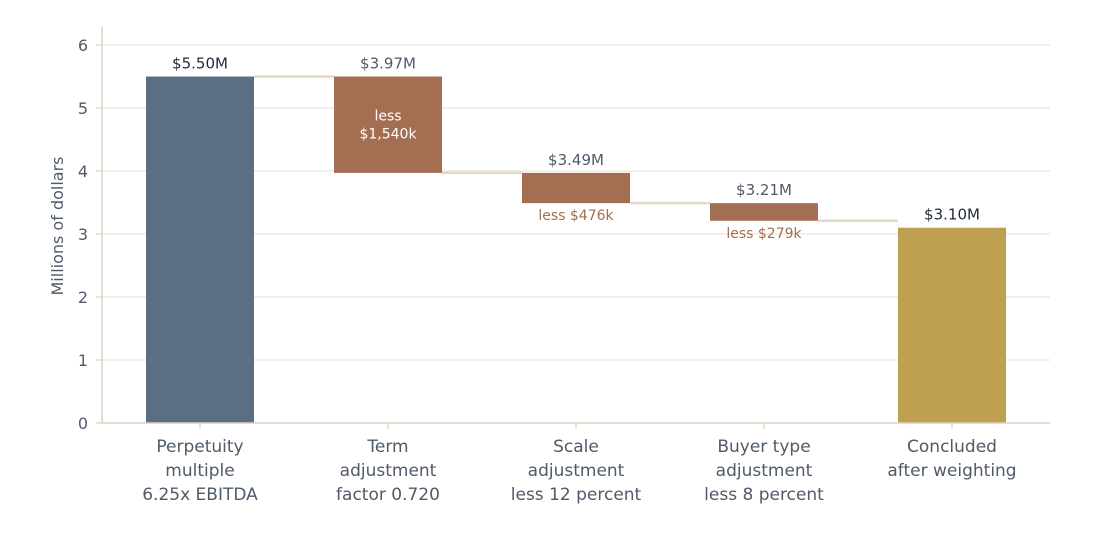 The height and width of the screenshot is (550, 1100). I want to click on category-label: after weighting, so click(951, 471).